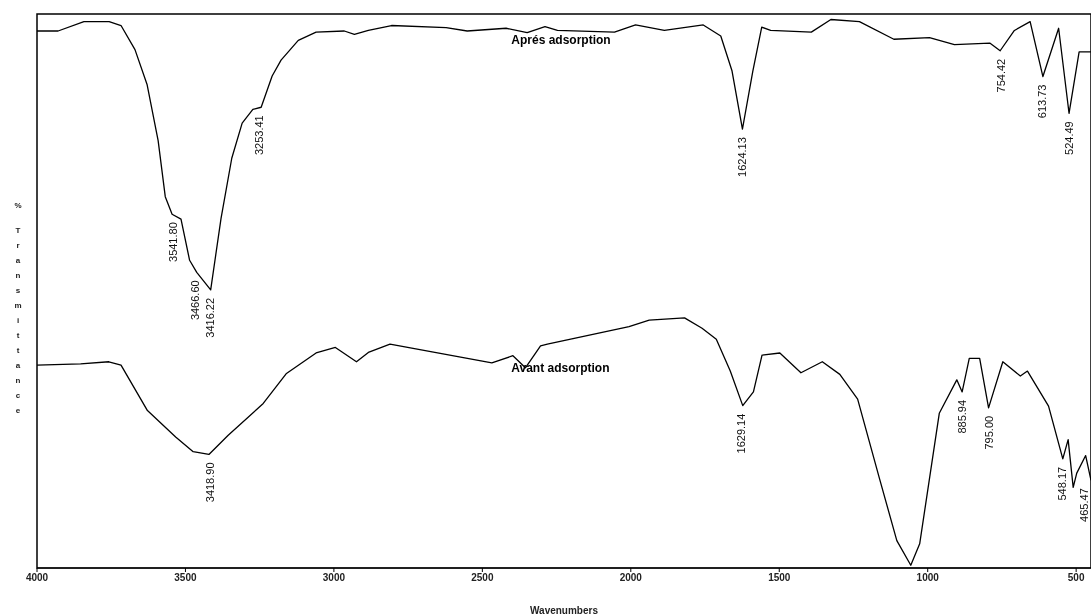 The height and width of the screenshot is (616, 1091). What do you see at coordinates (1068, 138) in the screenshot?
I see `annotation: 524.49` at bounding box center [1068, 138].